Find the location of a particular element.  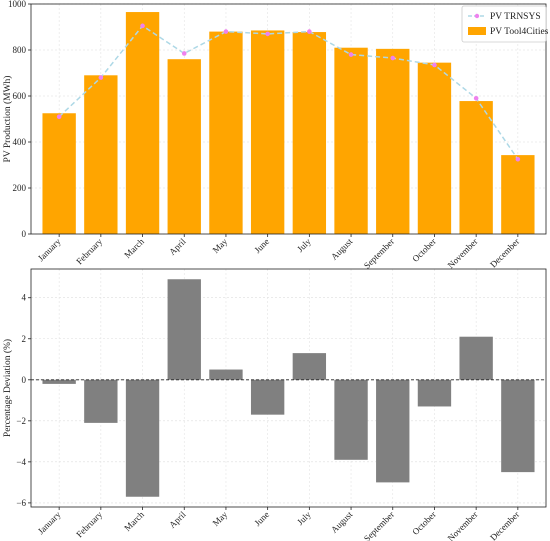

deviation-y-ticks: −6 −4 −2 0 2 4 is located at coordinates (23, 400).